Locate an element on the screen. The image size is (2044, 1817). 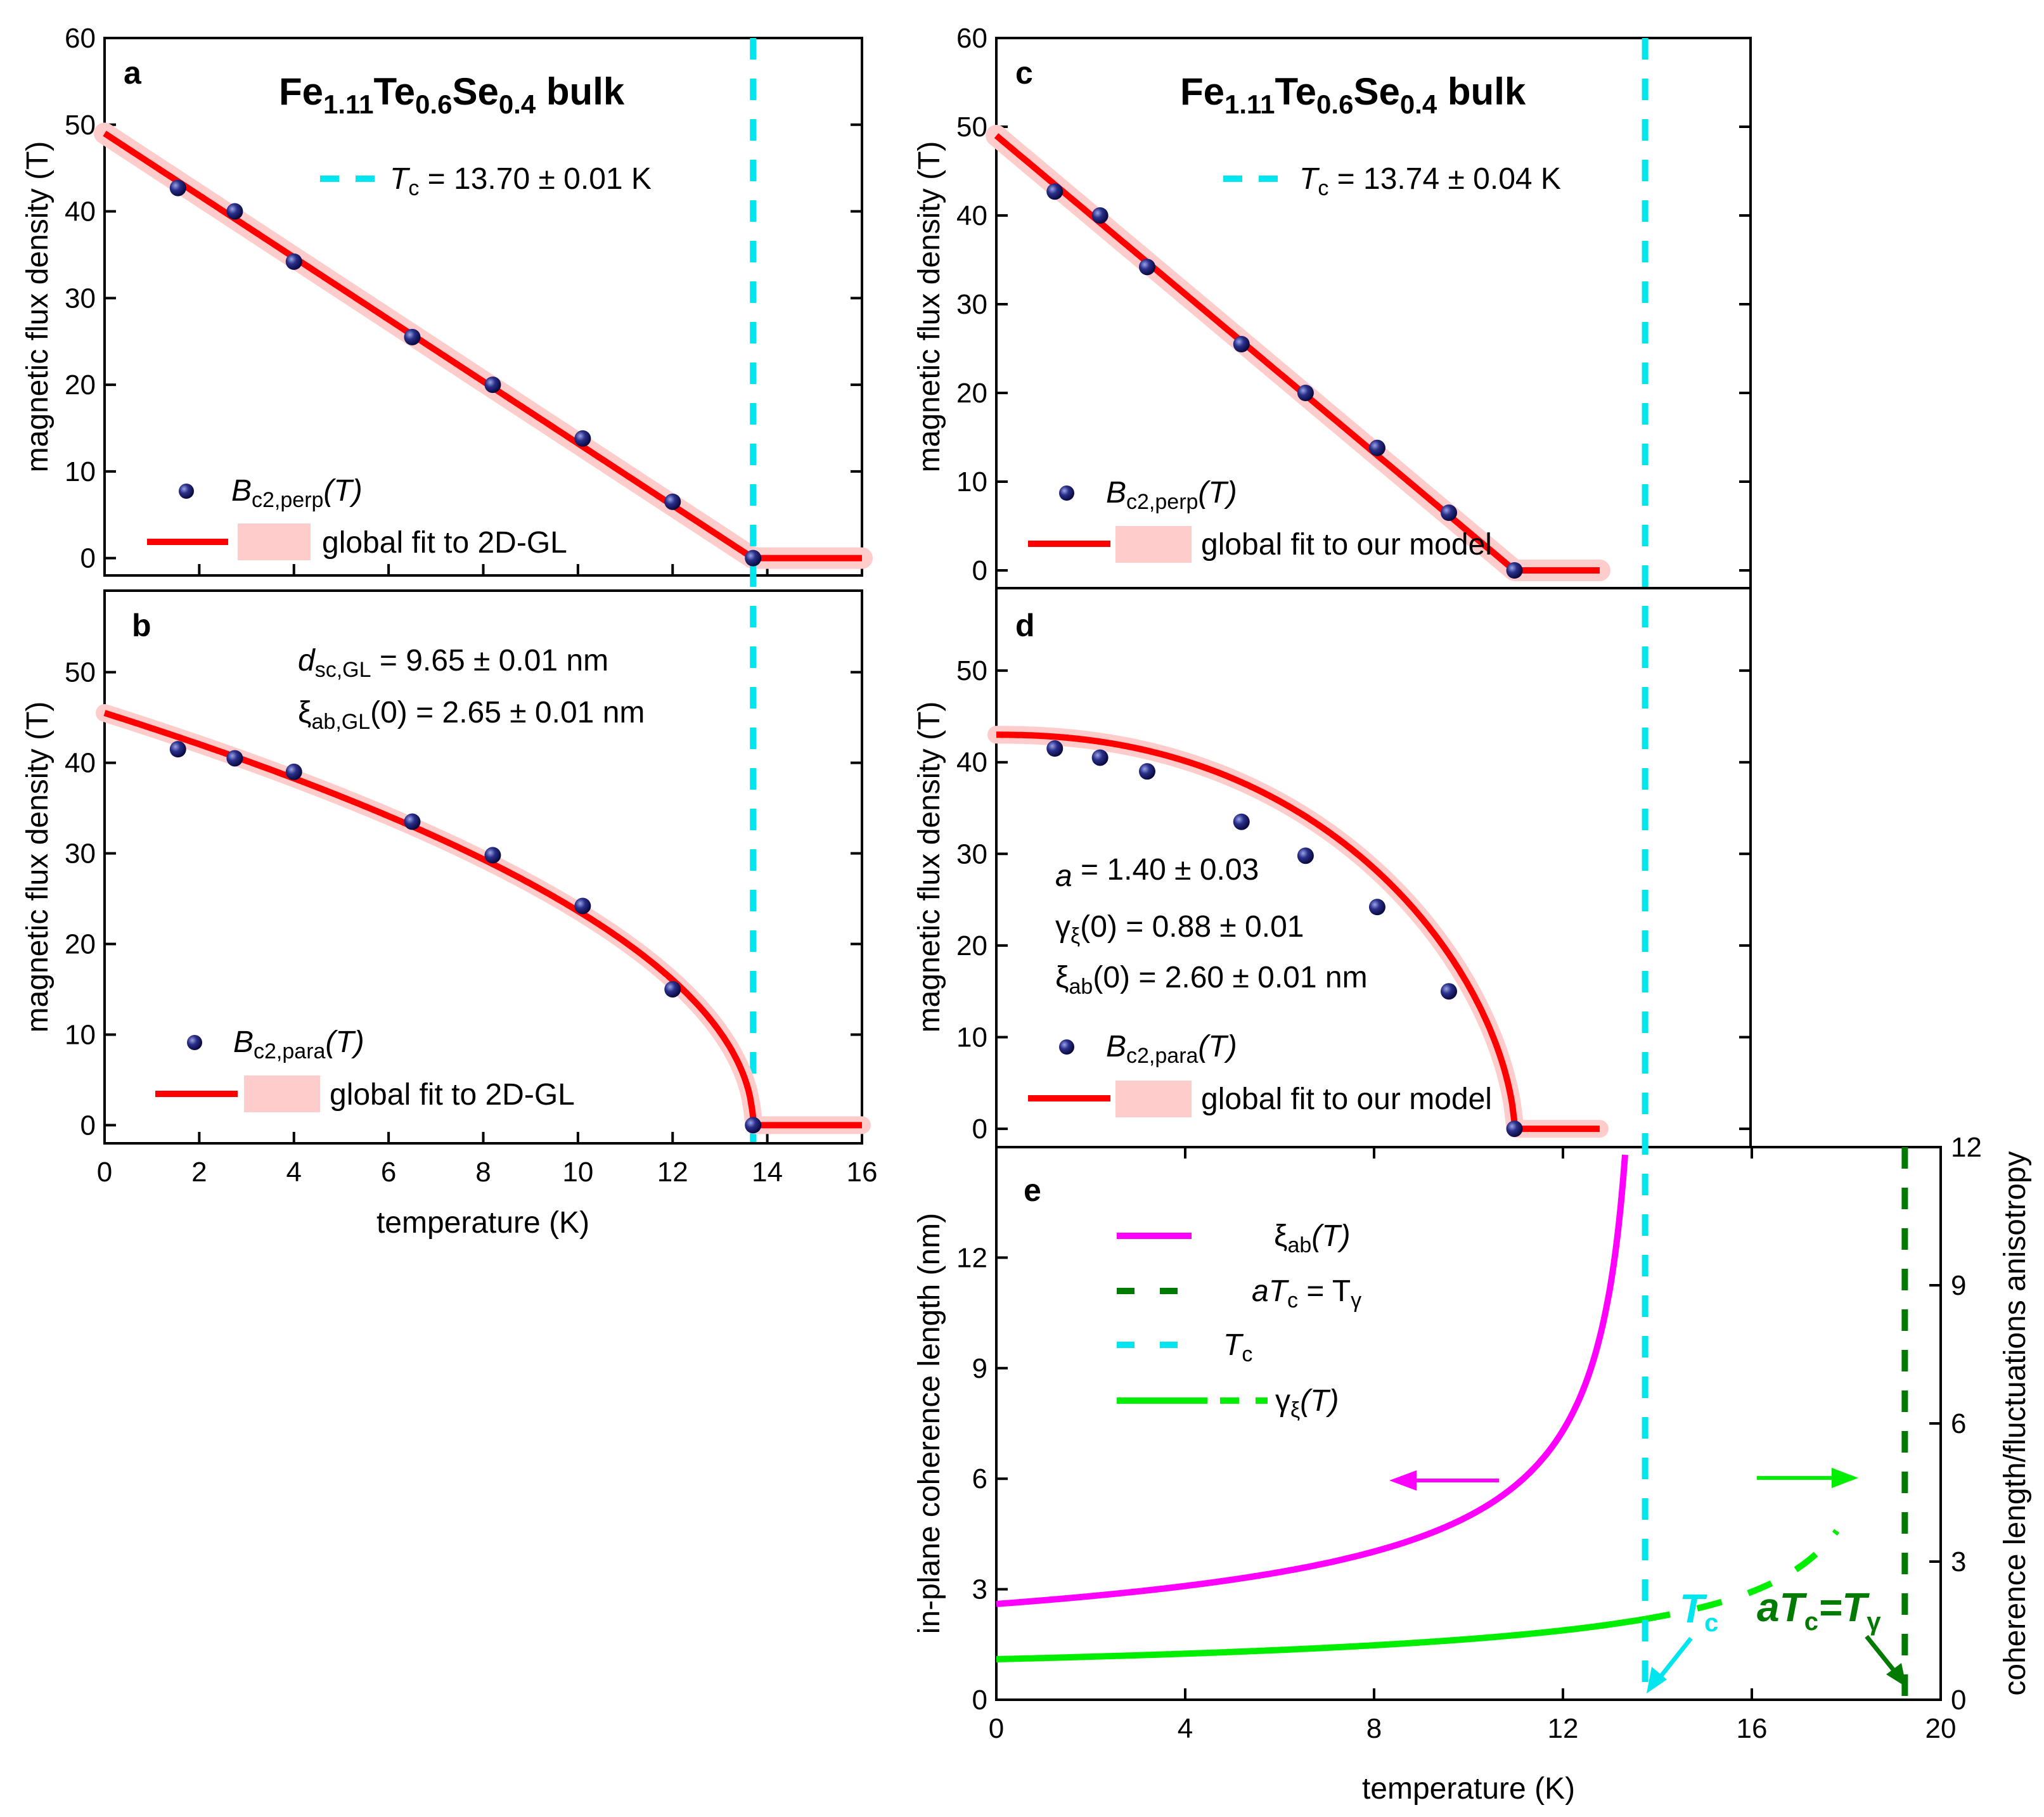
axis-ticks: 0 10 20 30 40 50 0 2 4 6 8 10 12 14 16 is located at coordinates (471, 922).